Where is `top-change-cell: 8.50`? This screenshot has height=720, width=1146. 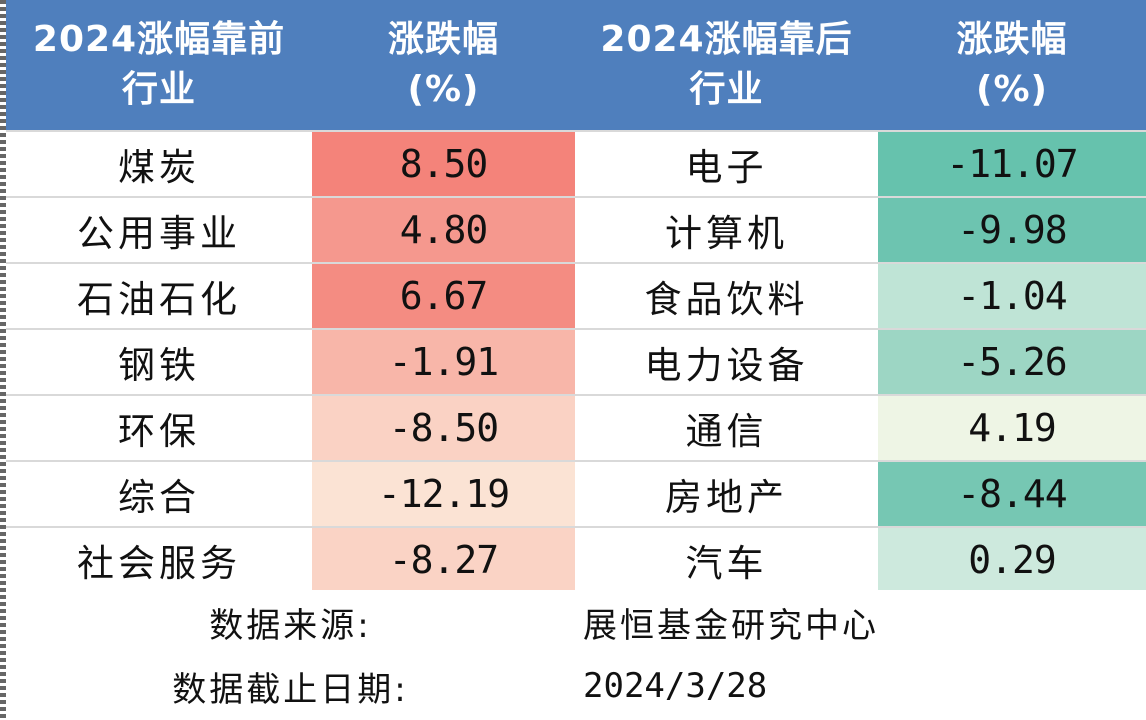
top-change-cell: 8.50 is located at coordinates (443, 164).